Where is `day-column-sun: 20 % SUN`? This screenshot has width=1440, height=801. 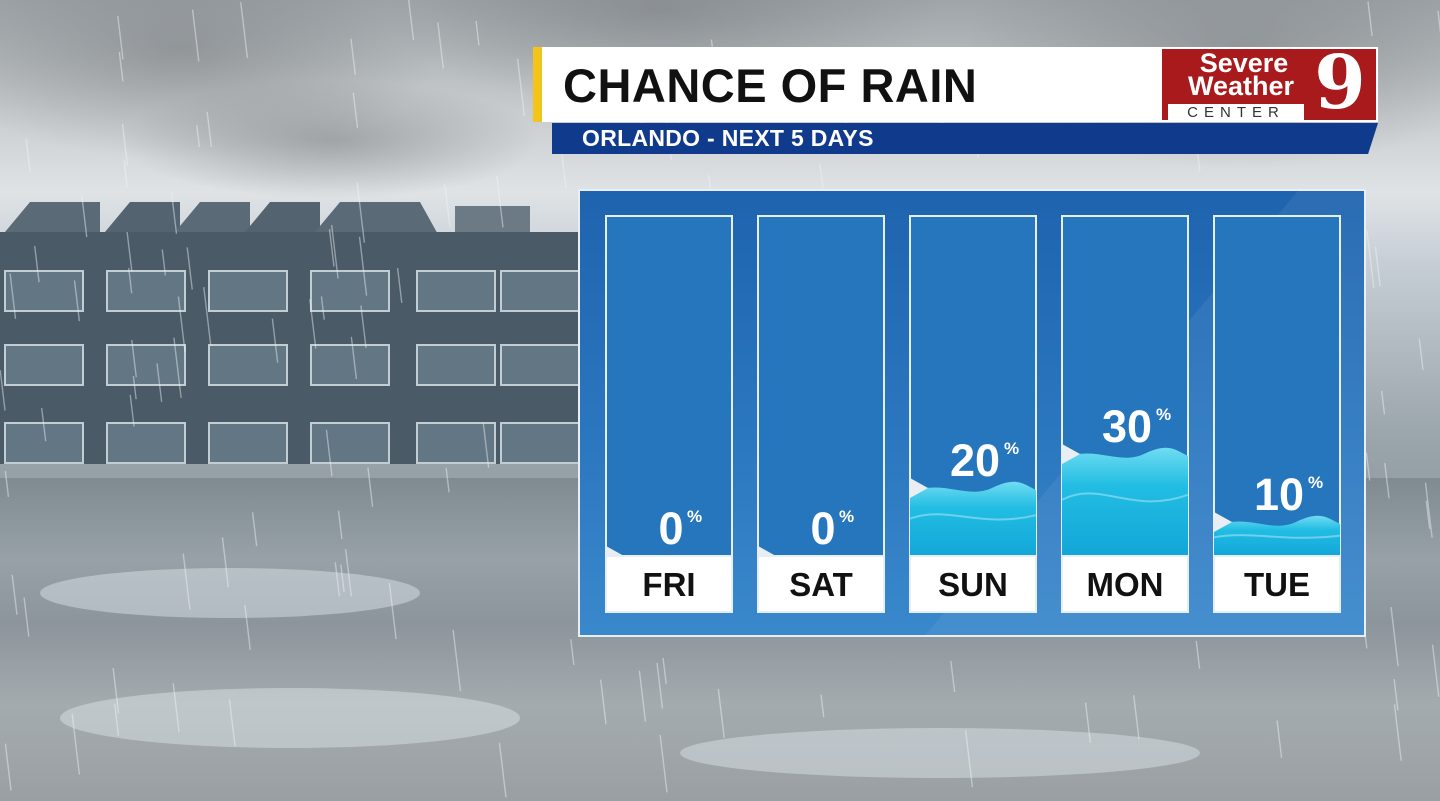
day-column-sun: 20 % SUN is located at coordinates (973, 414).